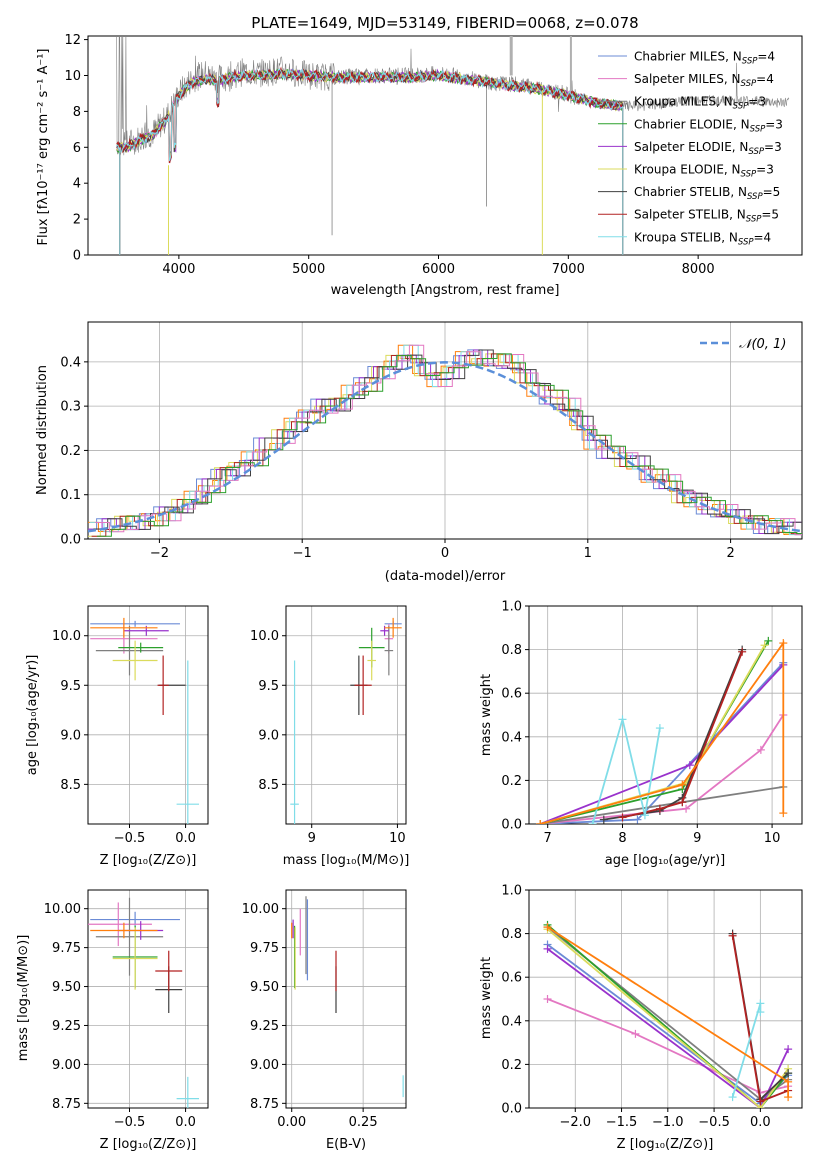 This screenshot has height=1170, width=819. Describe the element at coordinates (70, 362) in the screenshot. I see `residual-axes-ytick-label: 0.4` at that location.